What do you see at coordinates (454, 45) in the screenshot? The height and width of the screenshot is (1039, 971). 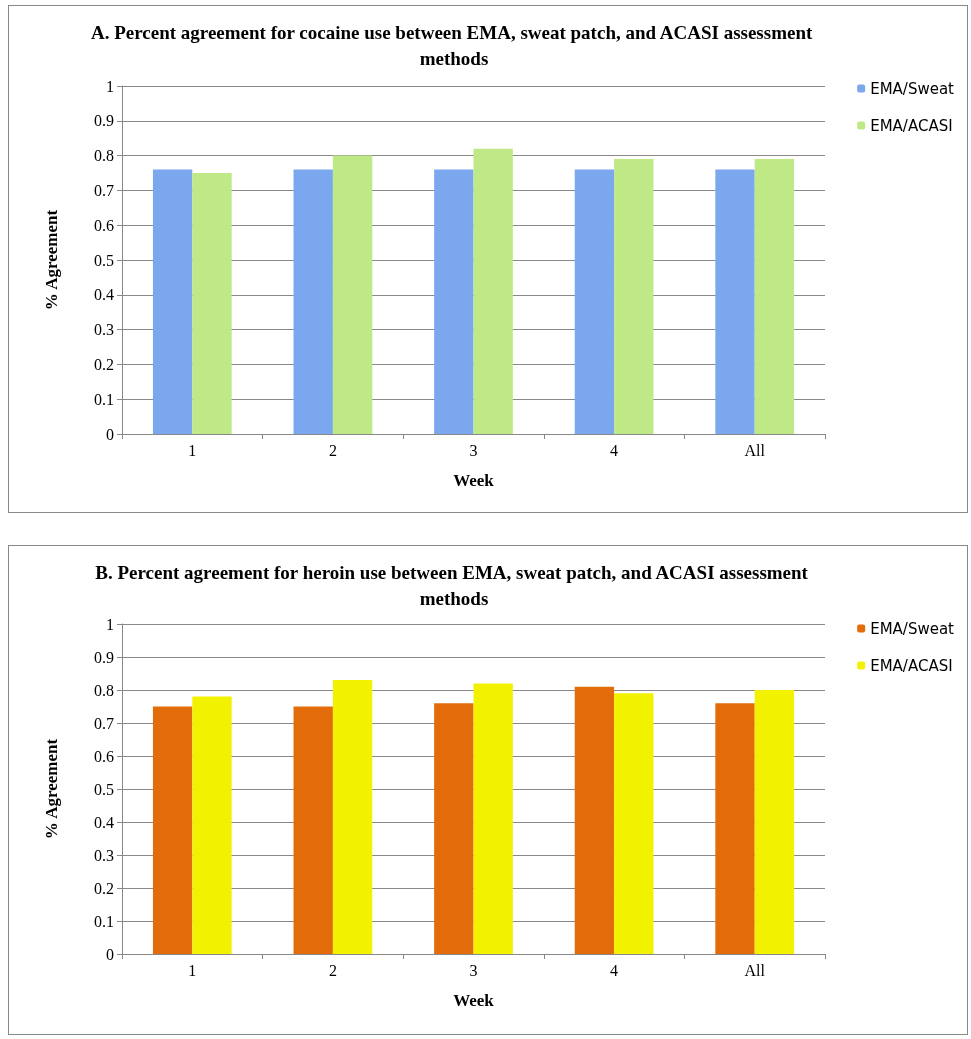 I see `chart-title: A. Percent agreement for cocaine use between EMA, sweat patch, and ACASI assessment methods` at bounding box center [454, 45].